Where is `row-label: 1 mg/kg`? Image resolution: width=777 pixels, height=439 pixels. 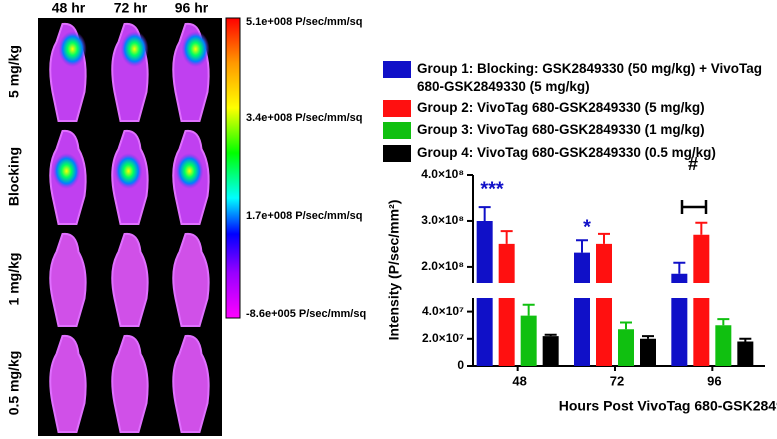
row-label: 1 mg/kg is located at coordinates (14, 279).